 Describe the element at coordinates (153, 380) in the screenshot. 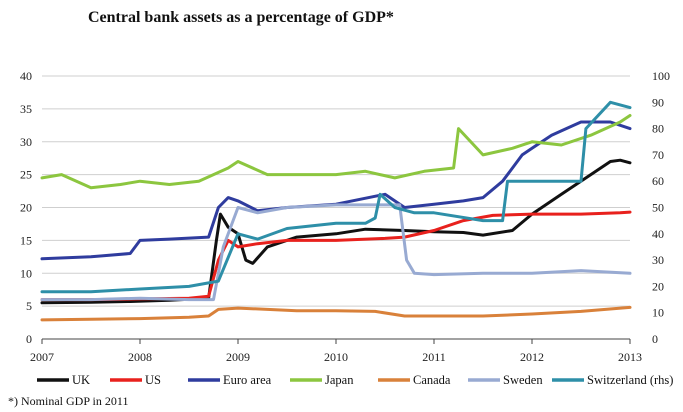

I see `legend-label: US` at that location.